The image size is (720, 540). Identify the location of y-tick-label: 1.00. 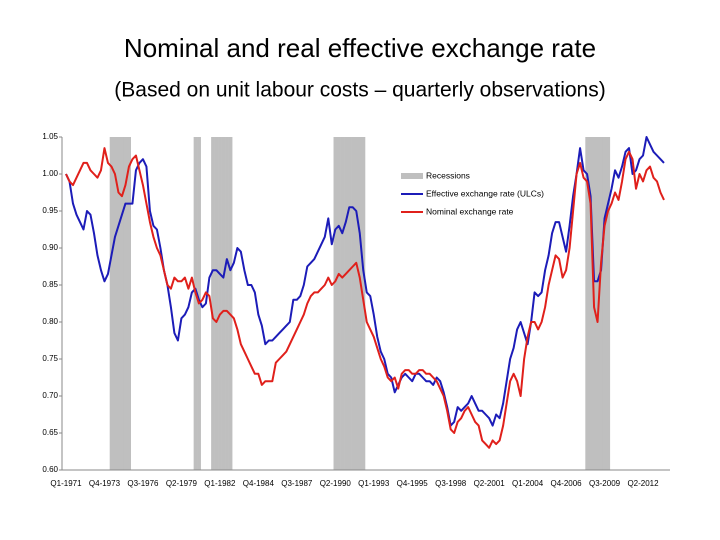
(50, 173).